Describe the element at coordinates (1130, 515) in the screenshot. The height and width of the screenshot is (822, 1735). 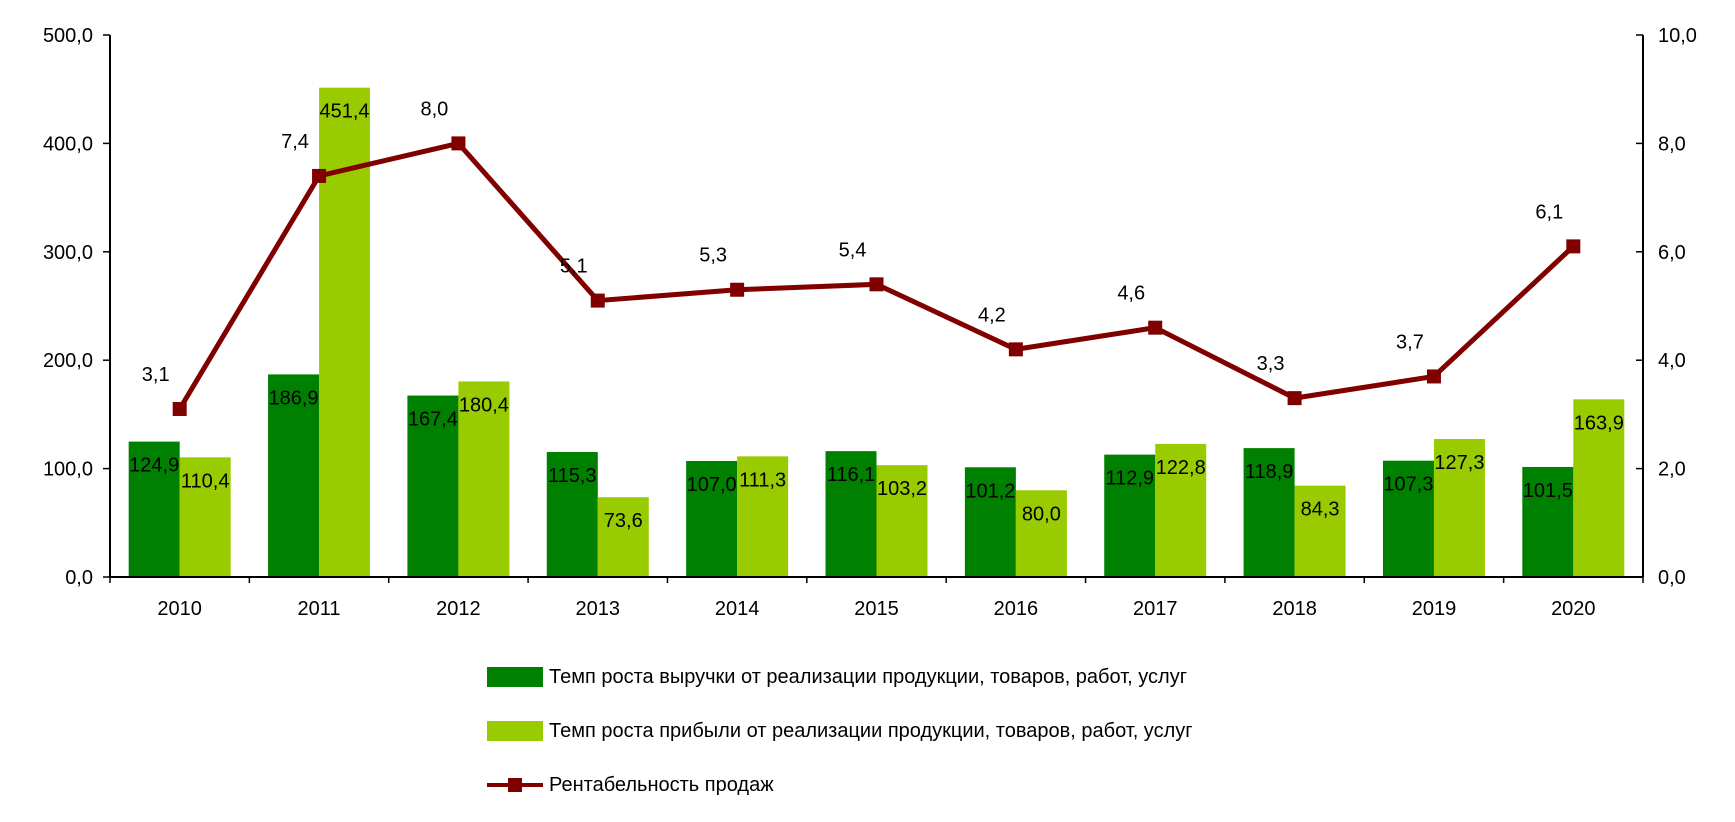
I see `bar-revenue-2017` at that location.